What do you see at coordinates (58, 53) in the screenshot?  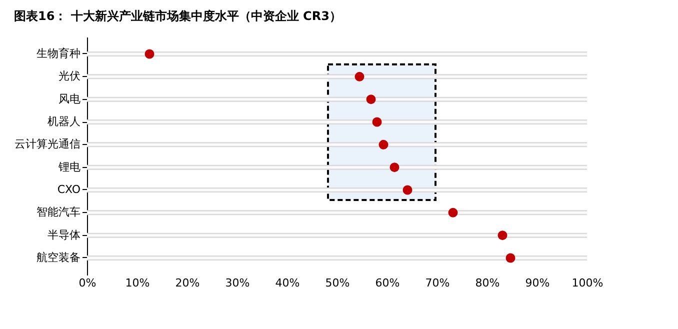 I see `y-tick-label: 生物育种` at bounding box center [58, 53].